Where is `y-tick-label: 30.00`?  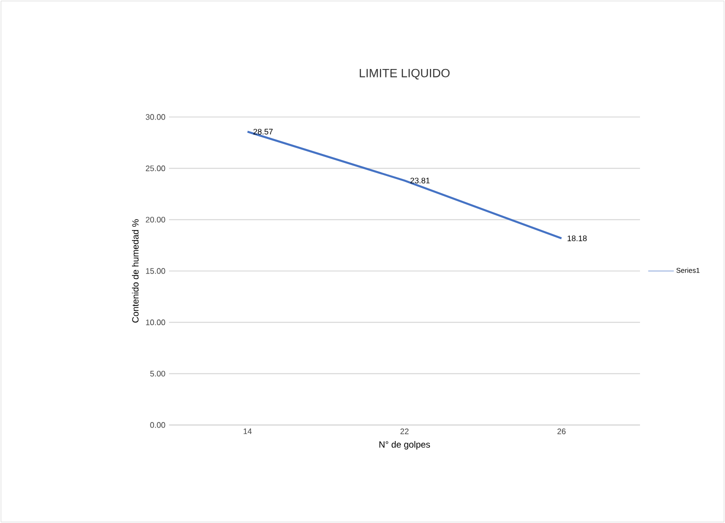 y-tick-label: 30.00 is located at coordinates (156, 117).